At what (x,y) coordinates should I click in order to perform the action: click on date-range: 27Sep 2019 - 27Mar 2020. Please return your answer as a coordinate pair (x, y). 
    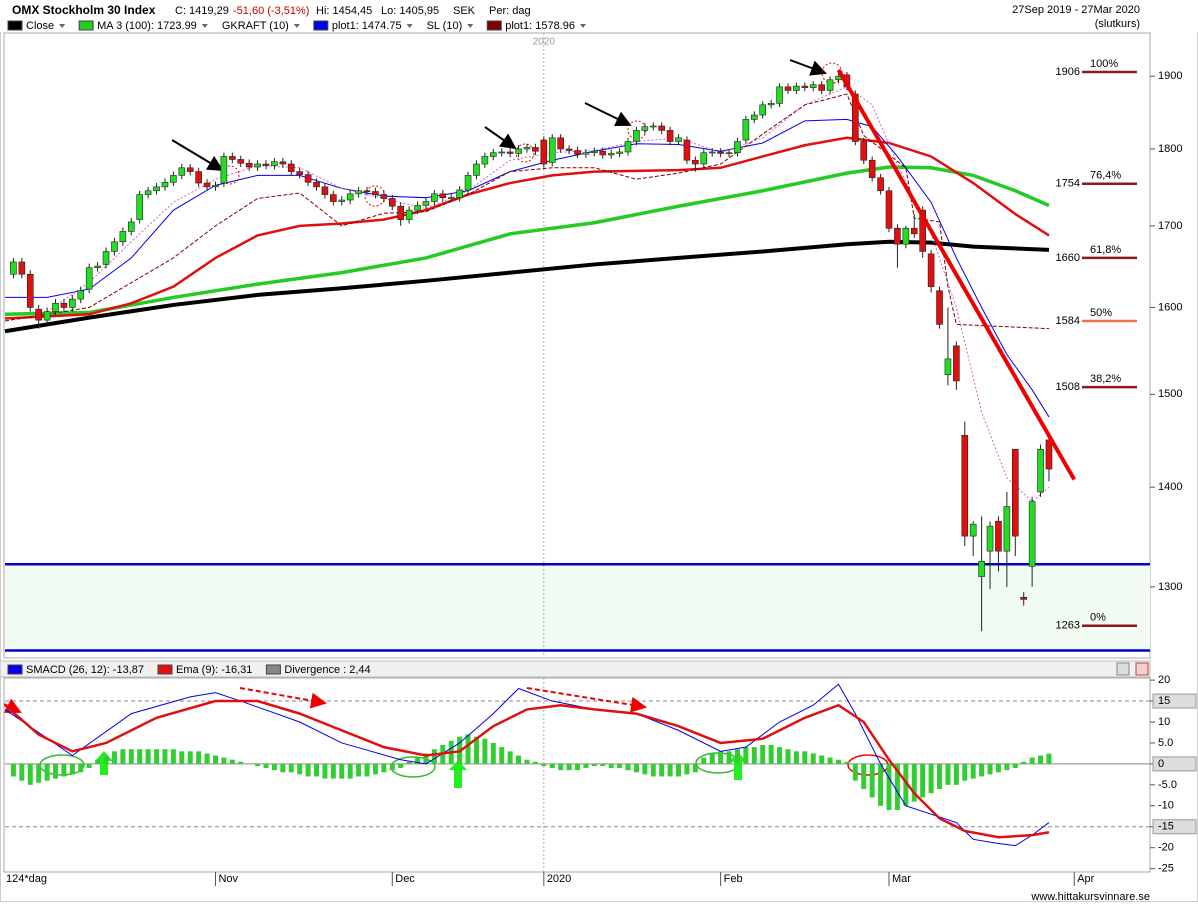
    Looking at the image, I should click on (1076, 10).